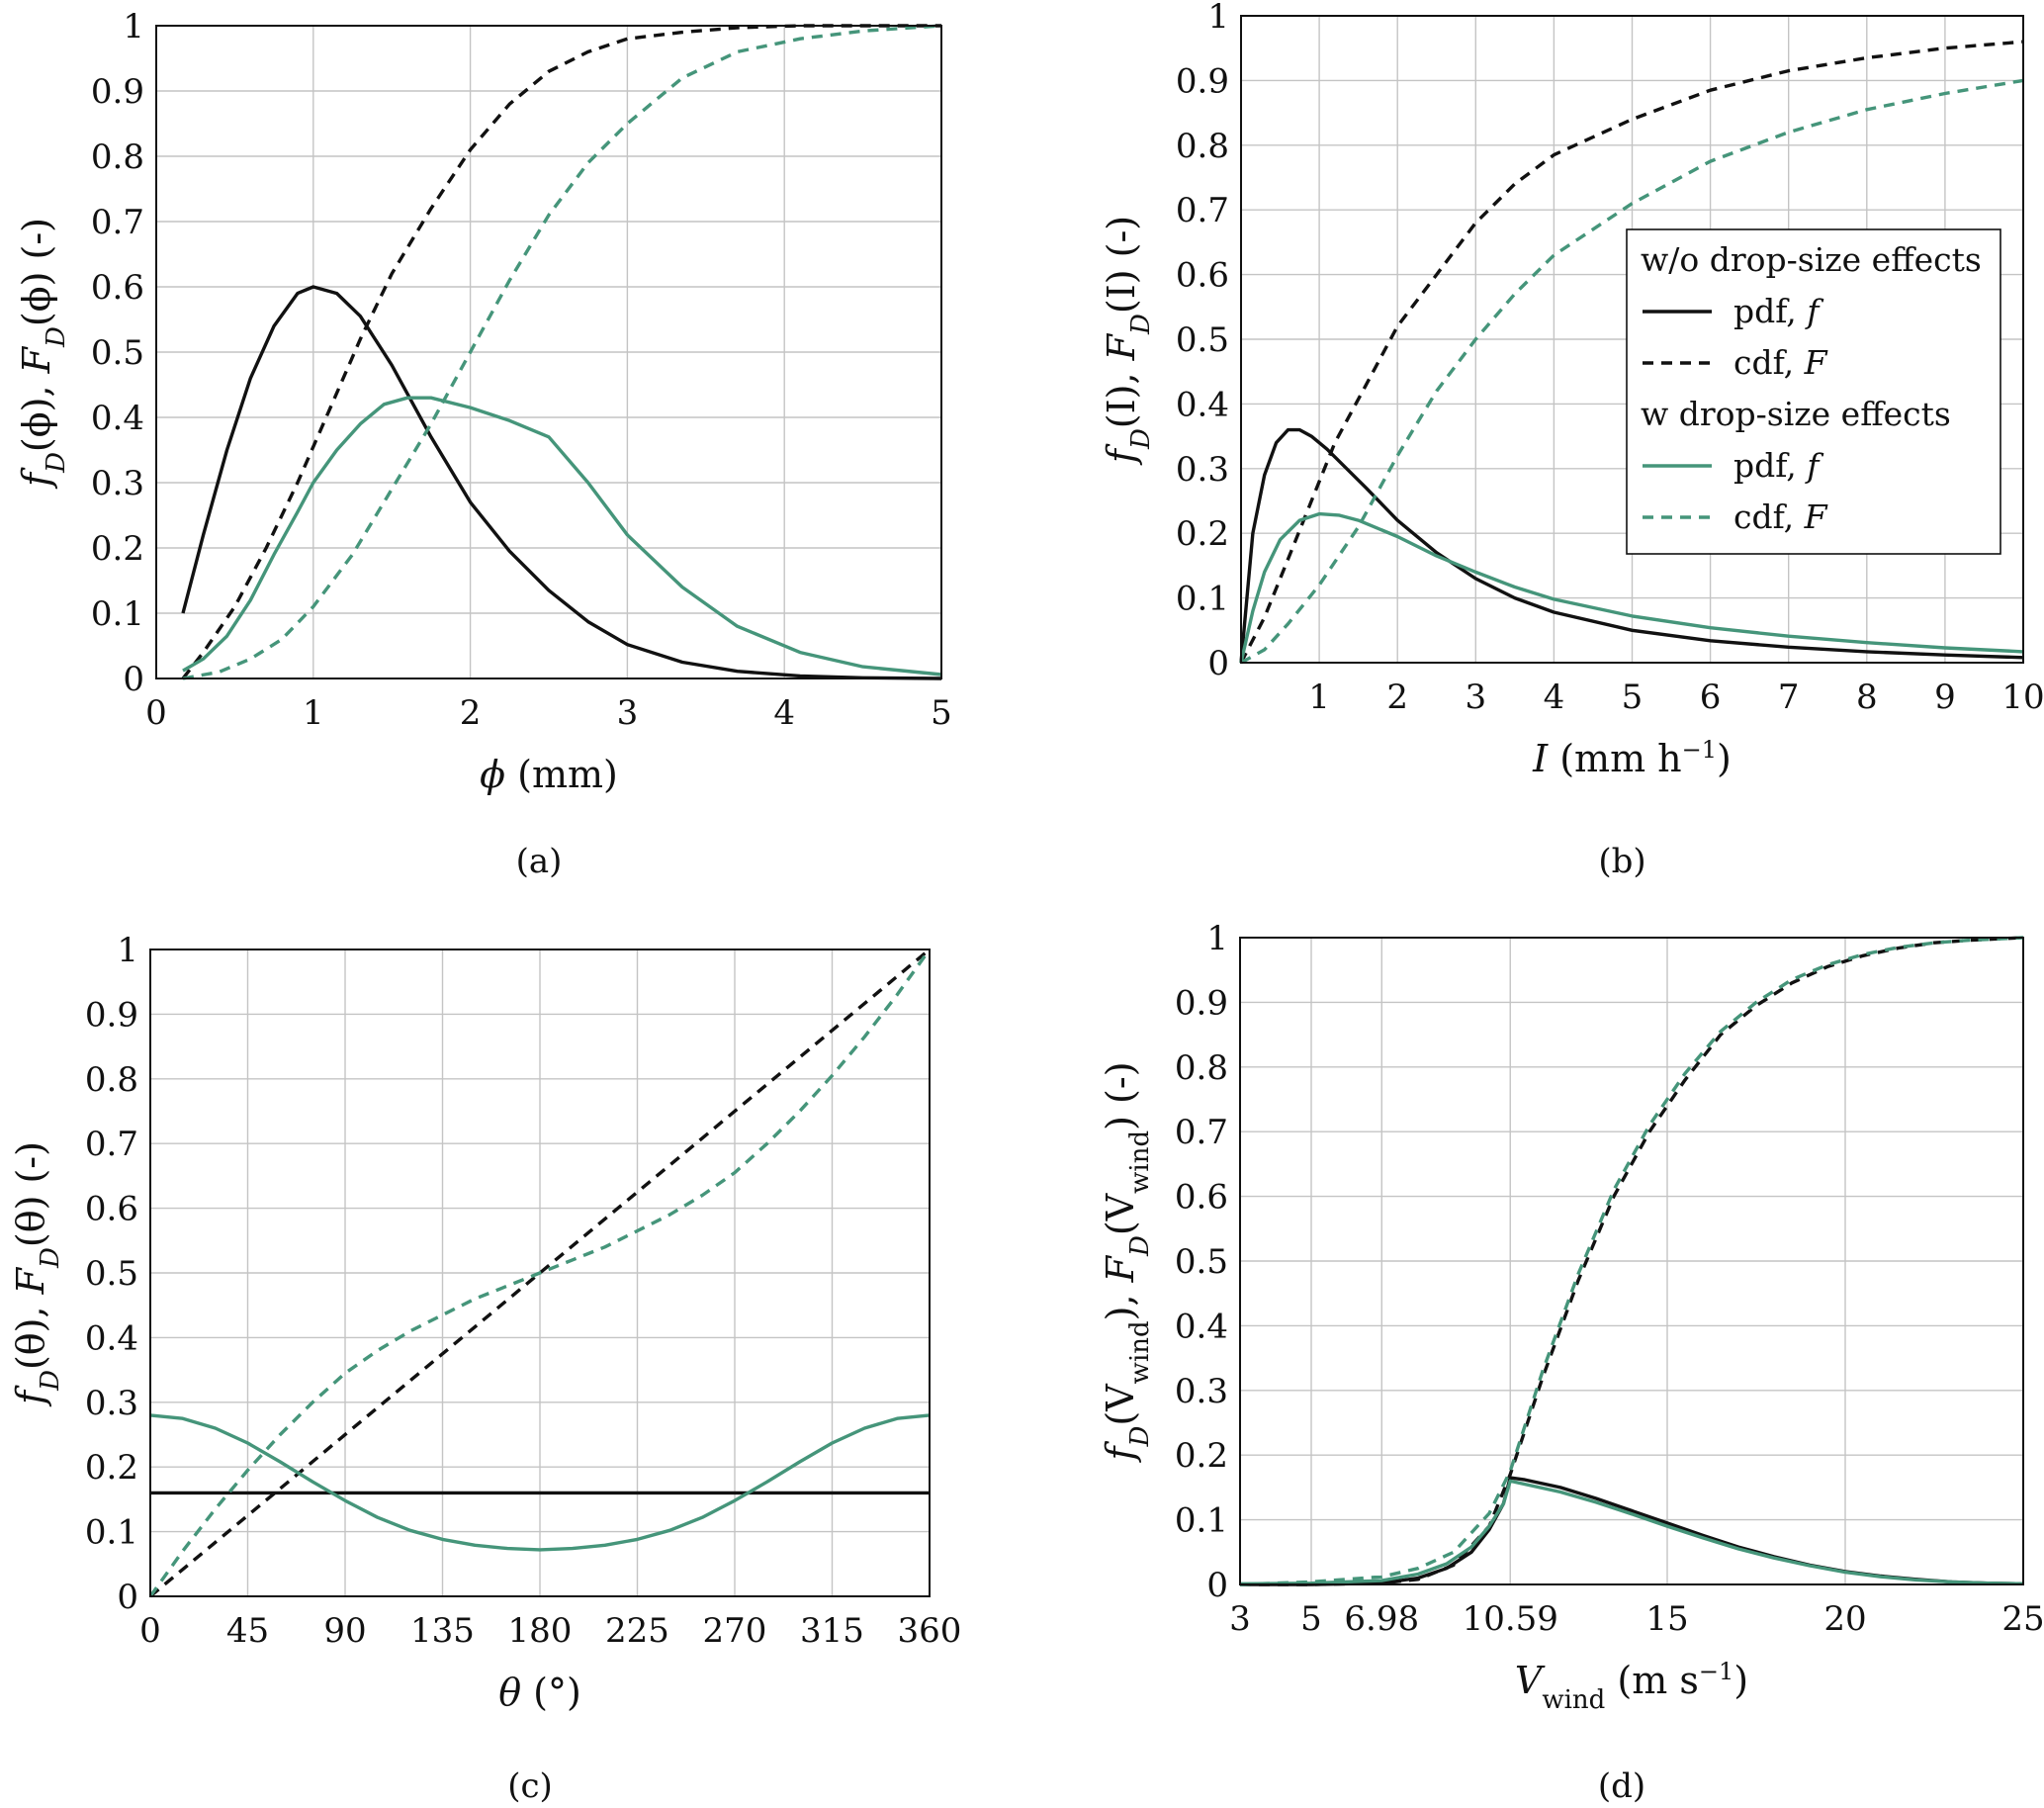 The width and height of the screenshot is (2044, 1808). I want to click on y-axis-arg: ),, so click(1120, 1301).